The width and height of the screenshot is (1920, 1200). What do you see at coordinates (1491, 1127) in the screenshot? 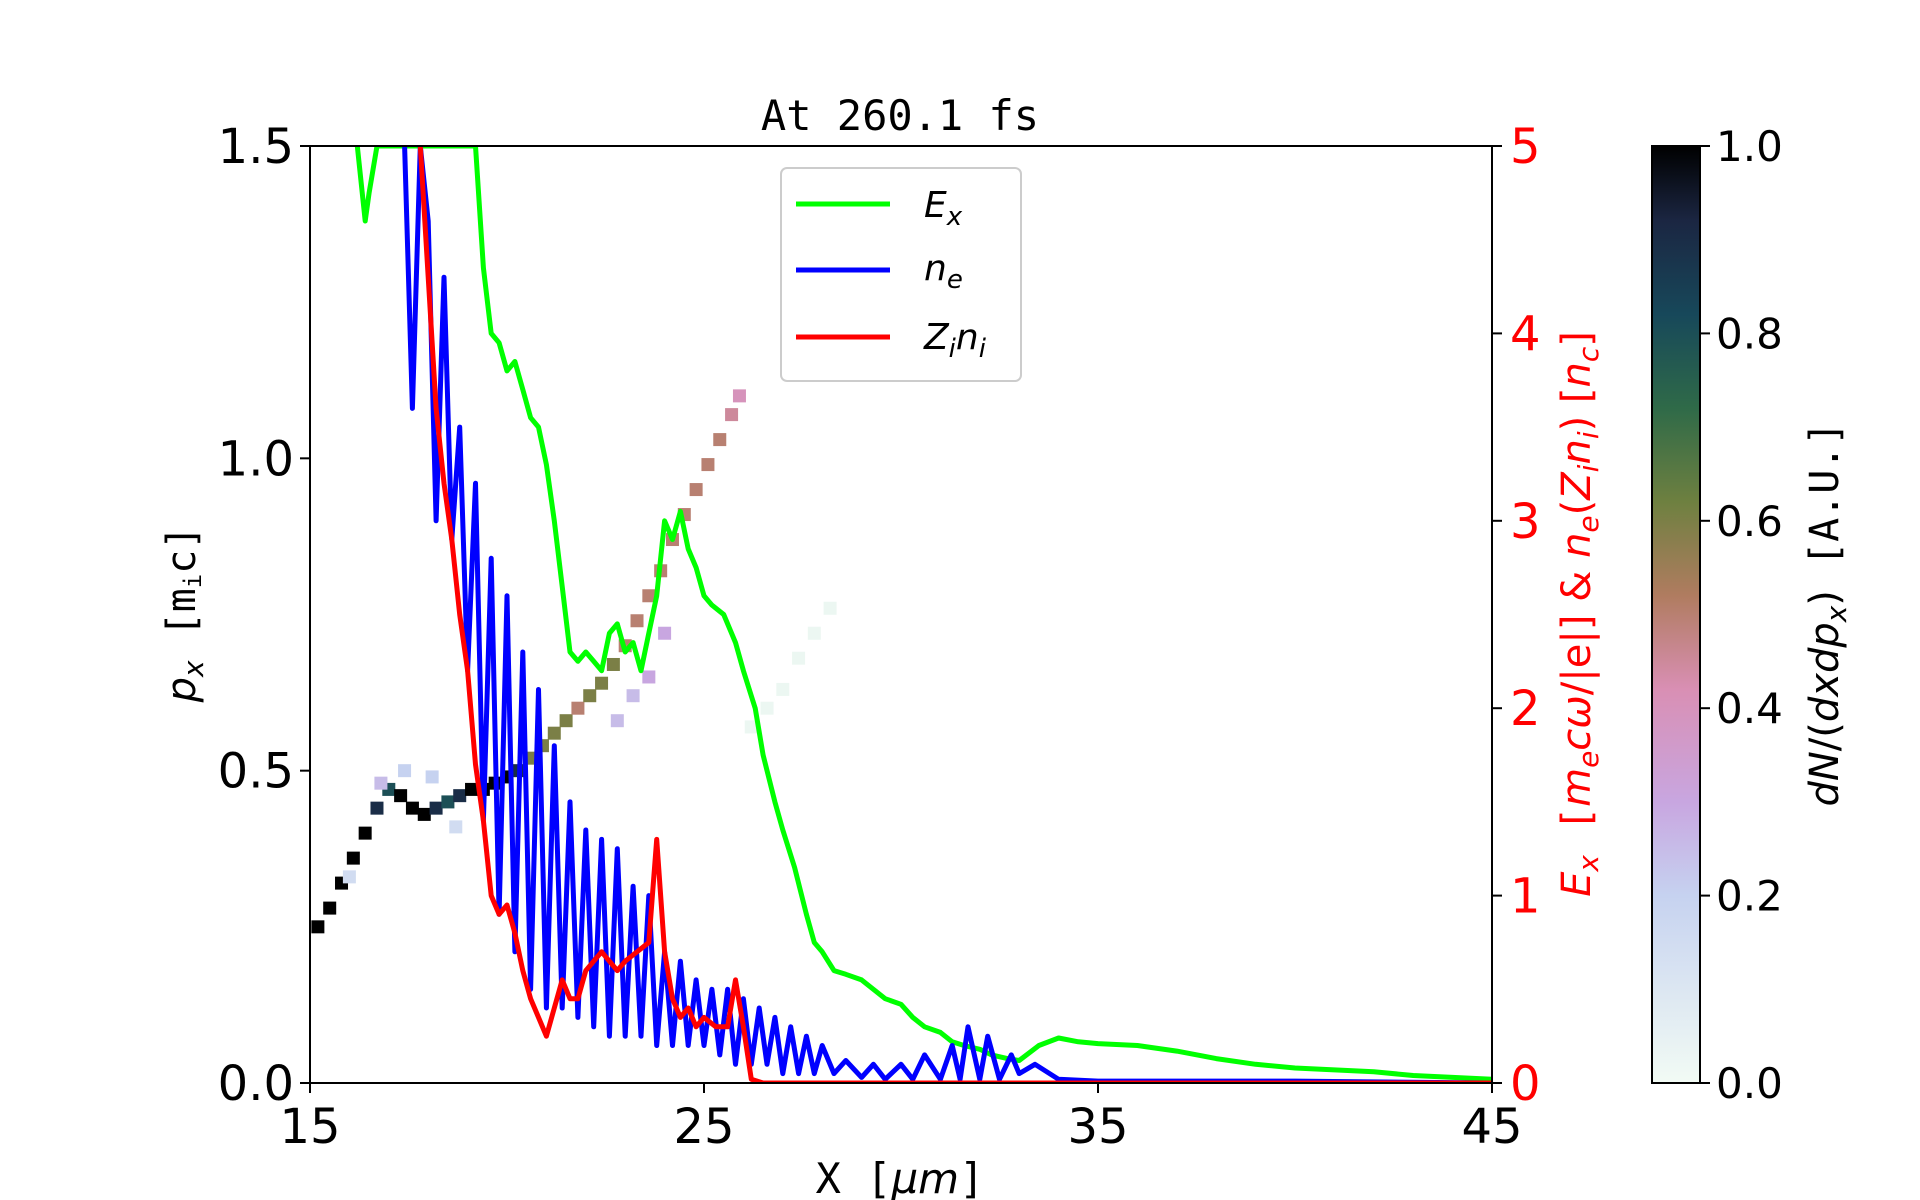
I see `x-tick-label: 45` at bounding box center [1491, 1127].